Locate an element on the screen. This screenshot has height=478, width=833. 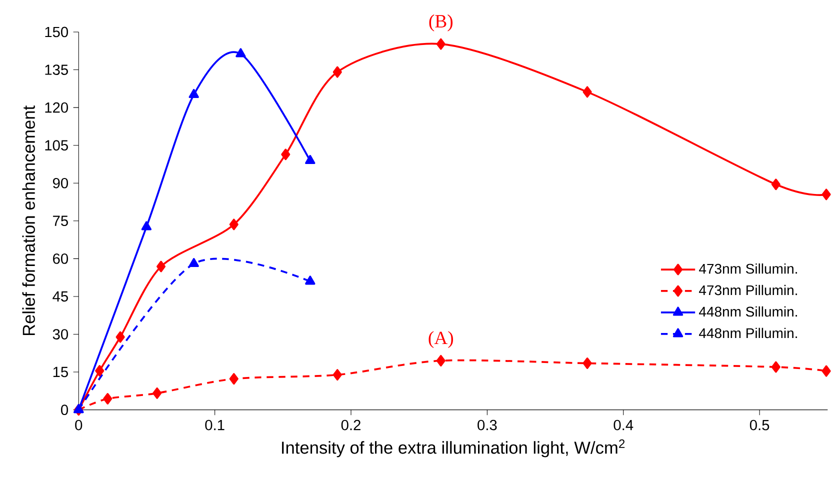
legend-label: 448nm Sillumin. is located at coordinates (748, 311).